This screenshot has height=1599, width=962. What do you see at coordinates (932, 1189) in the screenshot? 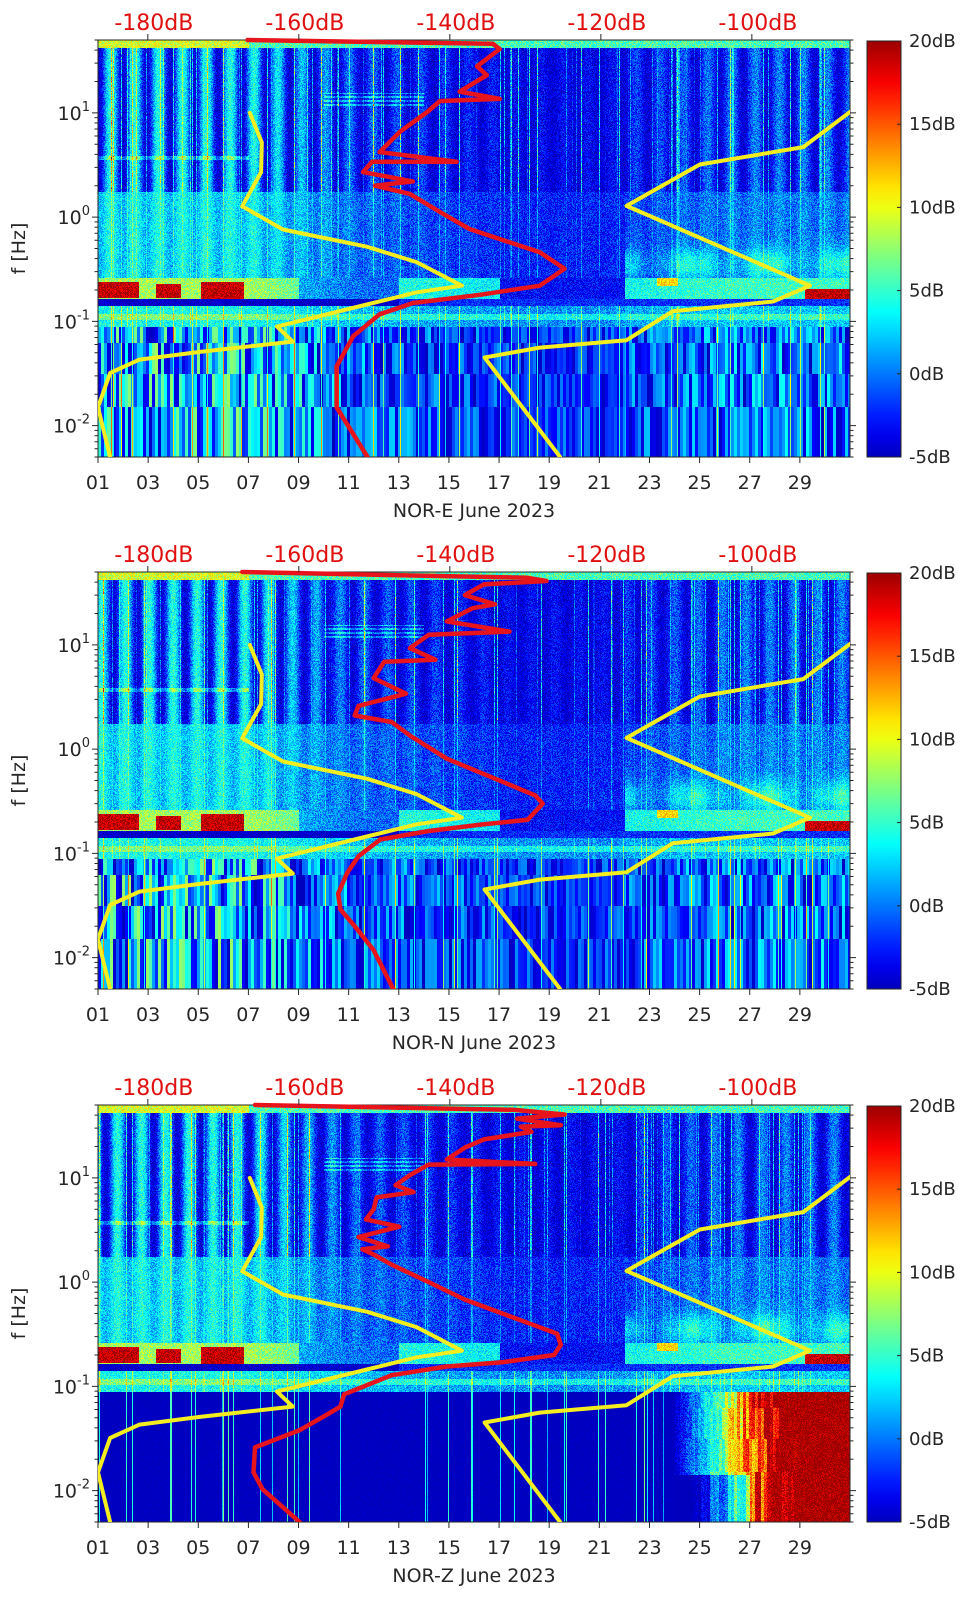
I see `colorbar-tick-label: 15dB` at bounding box center [932, 1189].